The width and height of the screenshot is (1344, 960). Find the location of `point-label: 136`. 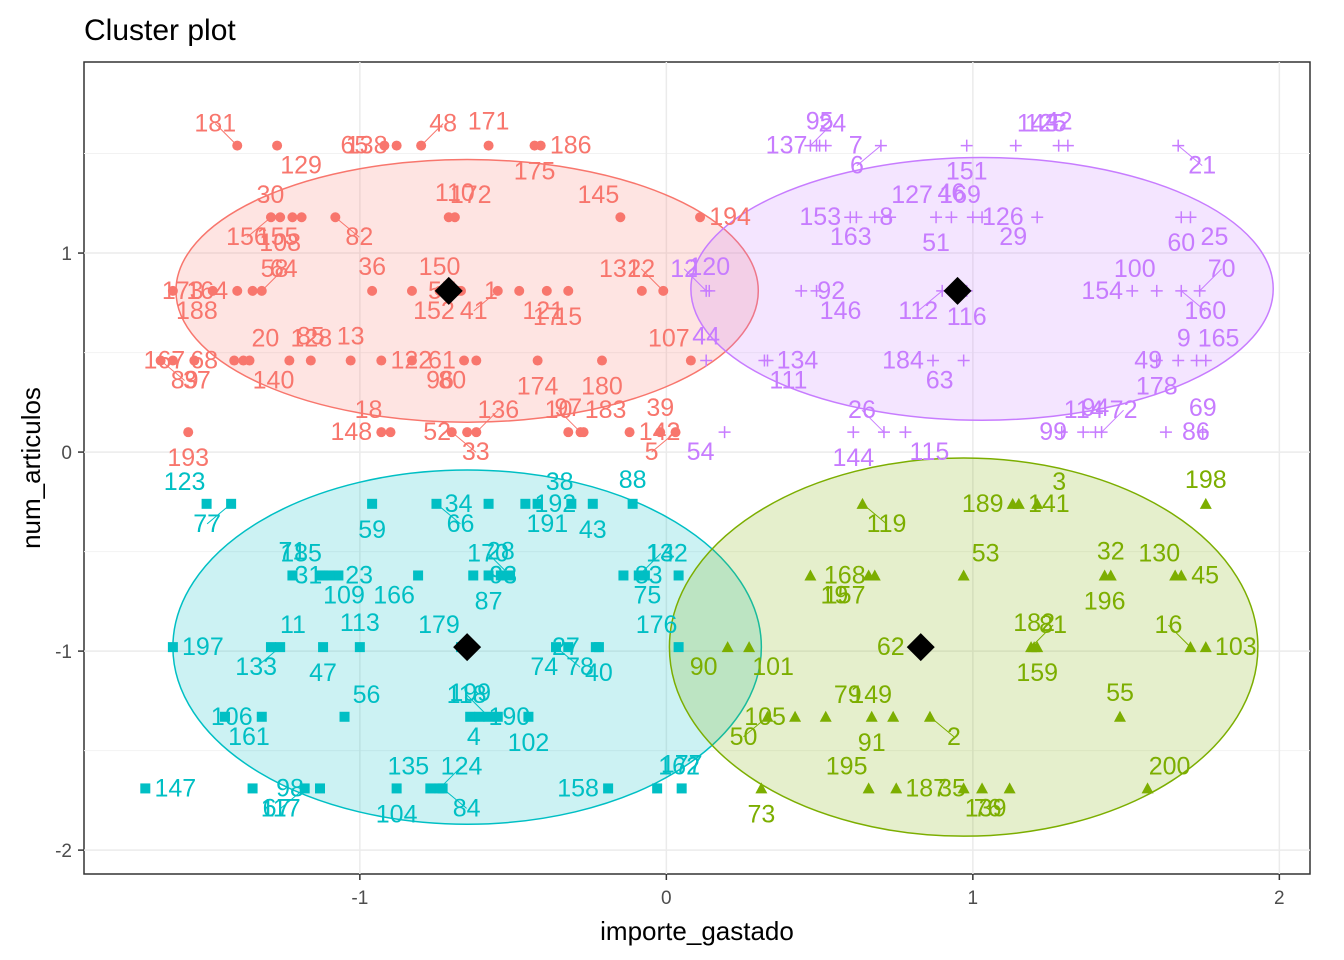

point-label: 136 is located at coordinates (498, 410).